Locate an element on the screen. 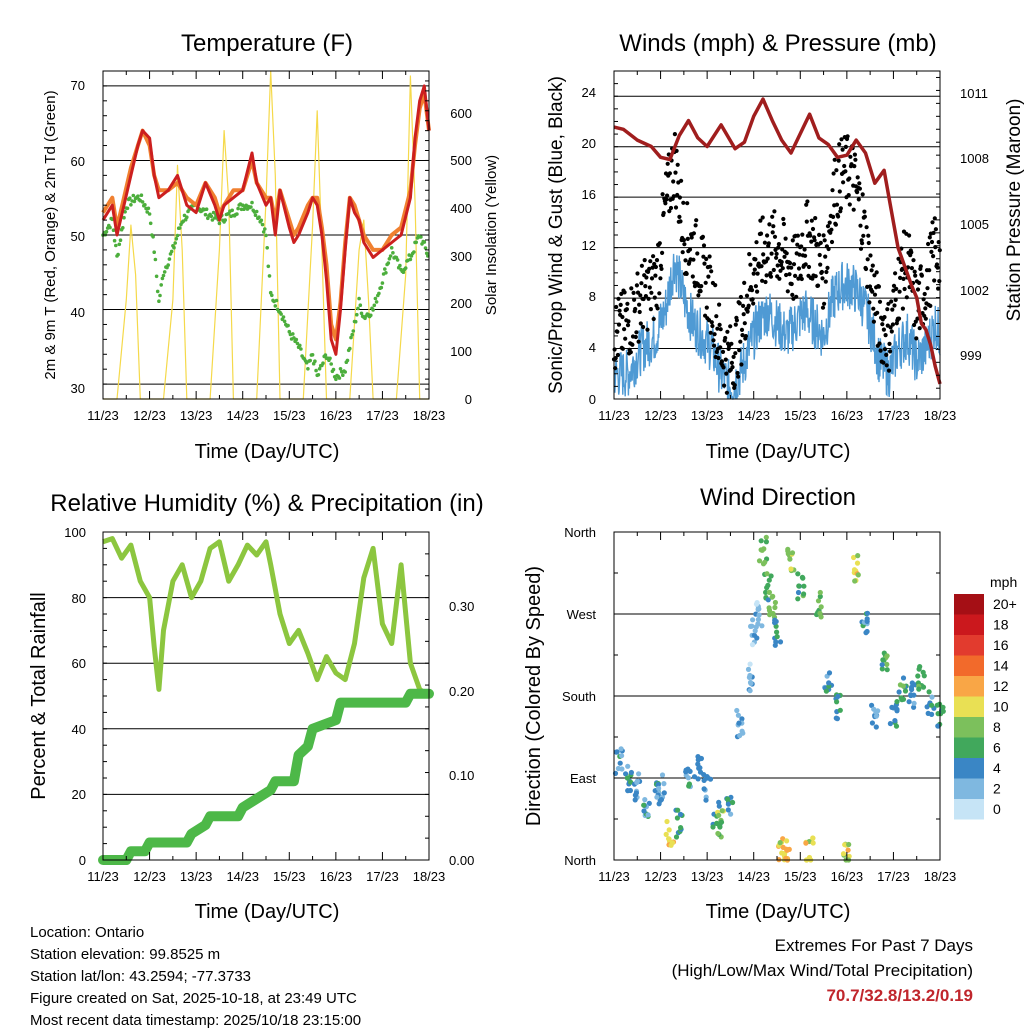 Image resolution: width=1024 pixels, height=1032 pixels. rh-left-tick: 100 is located at coordinates (75, 532).